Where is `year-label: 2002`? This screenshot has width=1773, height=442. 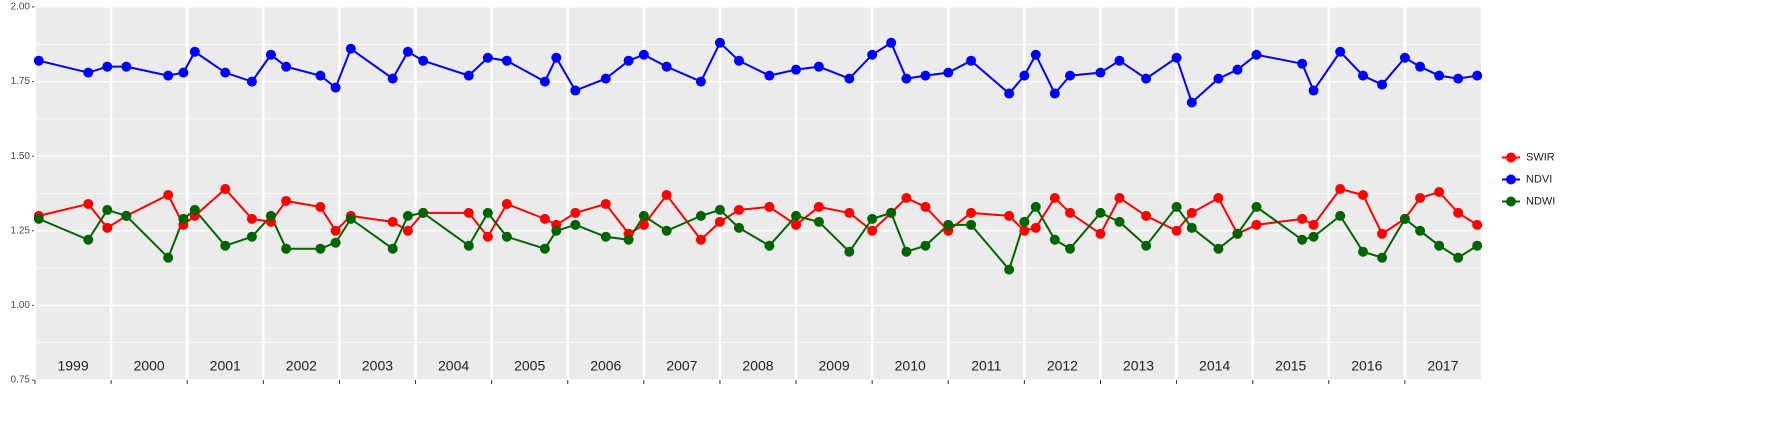 year-label: 2002 is located at coordinates (301, 366).